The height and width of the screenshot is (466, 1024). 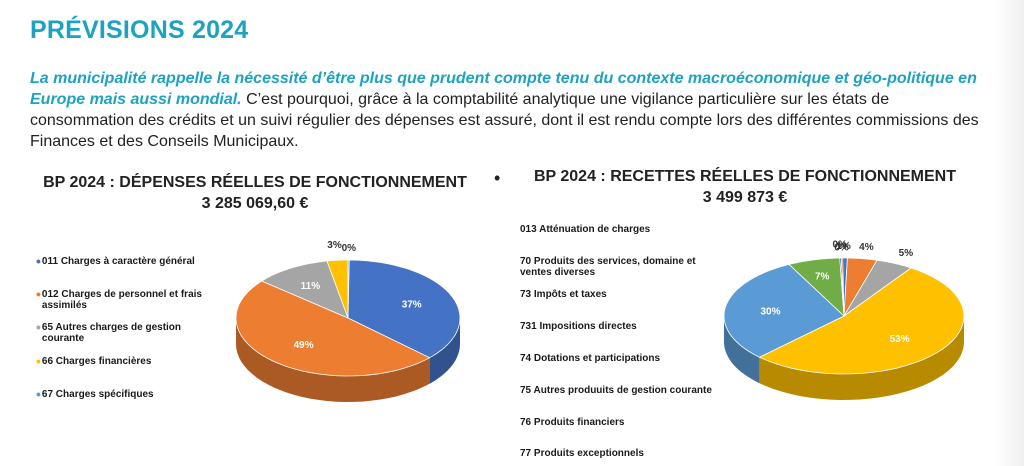 I want to click on legend-item: 74 Dotations et participations, so click(x=620, y=358).